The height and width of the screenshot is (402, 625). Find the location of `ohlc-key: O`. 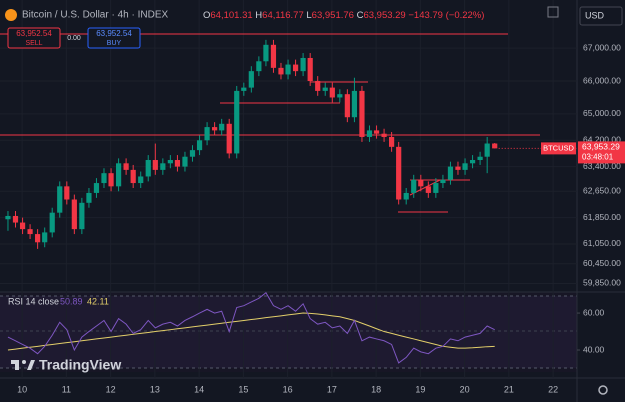

ohlc-key: O is located at coordinates (206, 15).